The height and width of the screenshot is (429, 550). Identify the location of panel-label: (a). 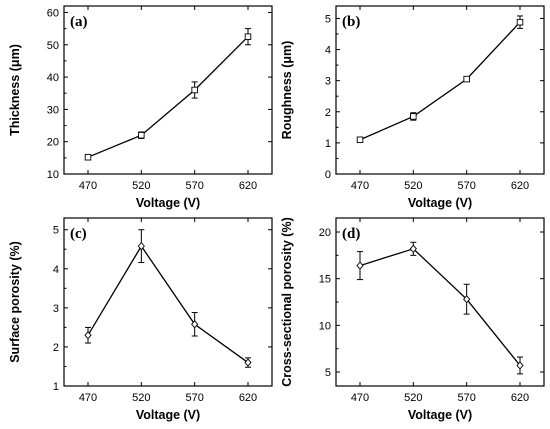
(79, 22).